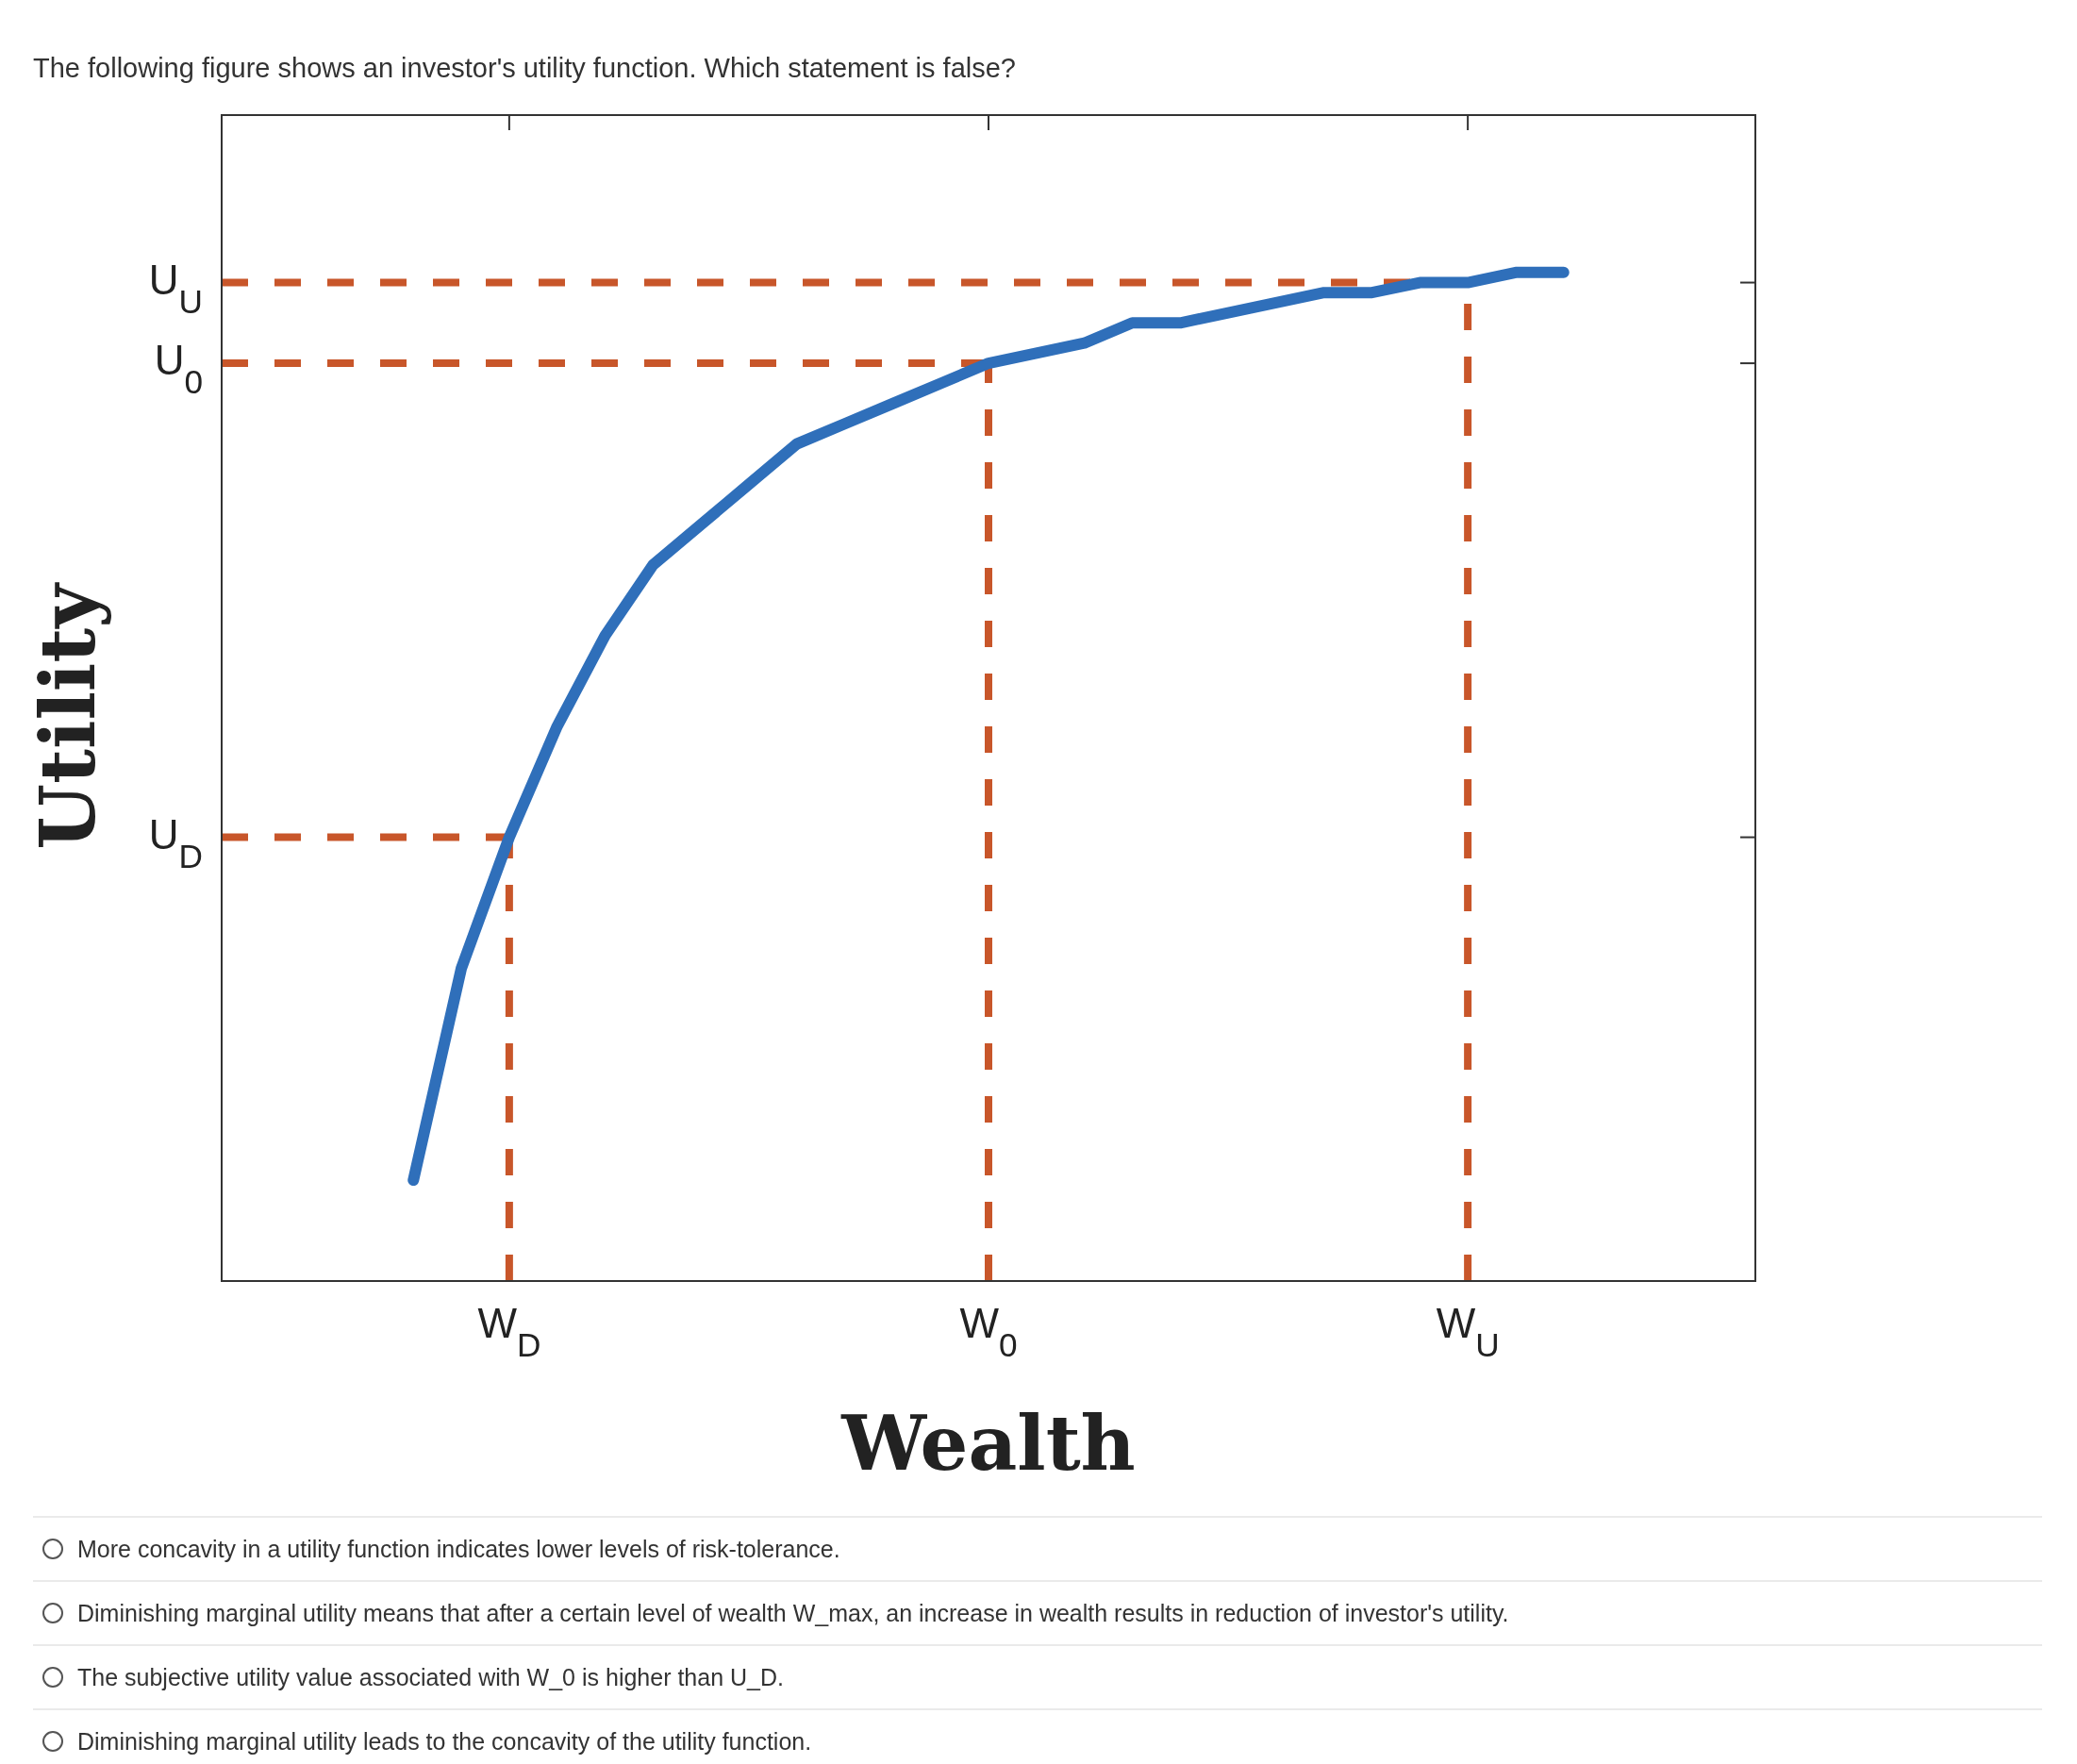  Describe the element at coordinates (988, 1444) in the screenshot. I see `x-axis-title: Wealth` at that location.